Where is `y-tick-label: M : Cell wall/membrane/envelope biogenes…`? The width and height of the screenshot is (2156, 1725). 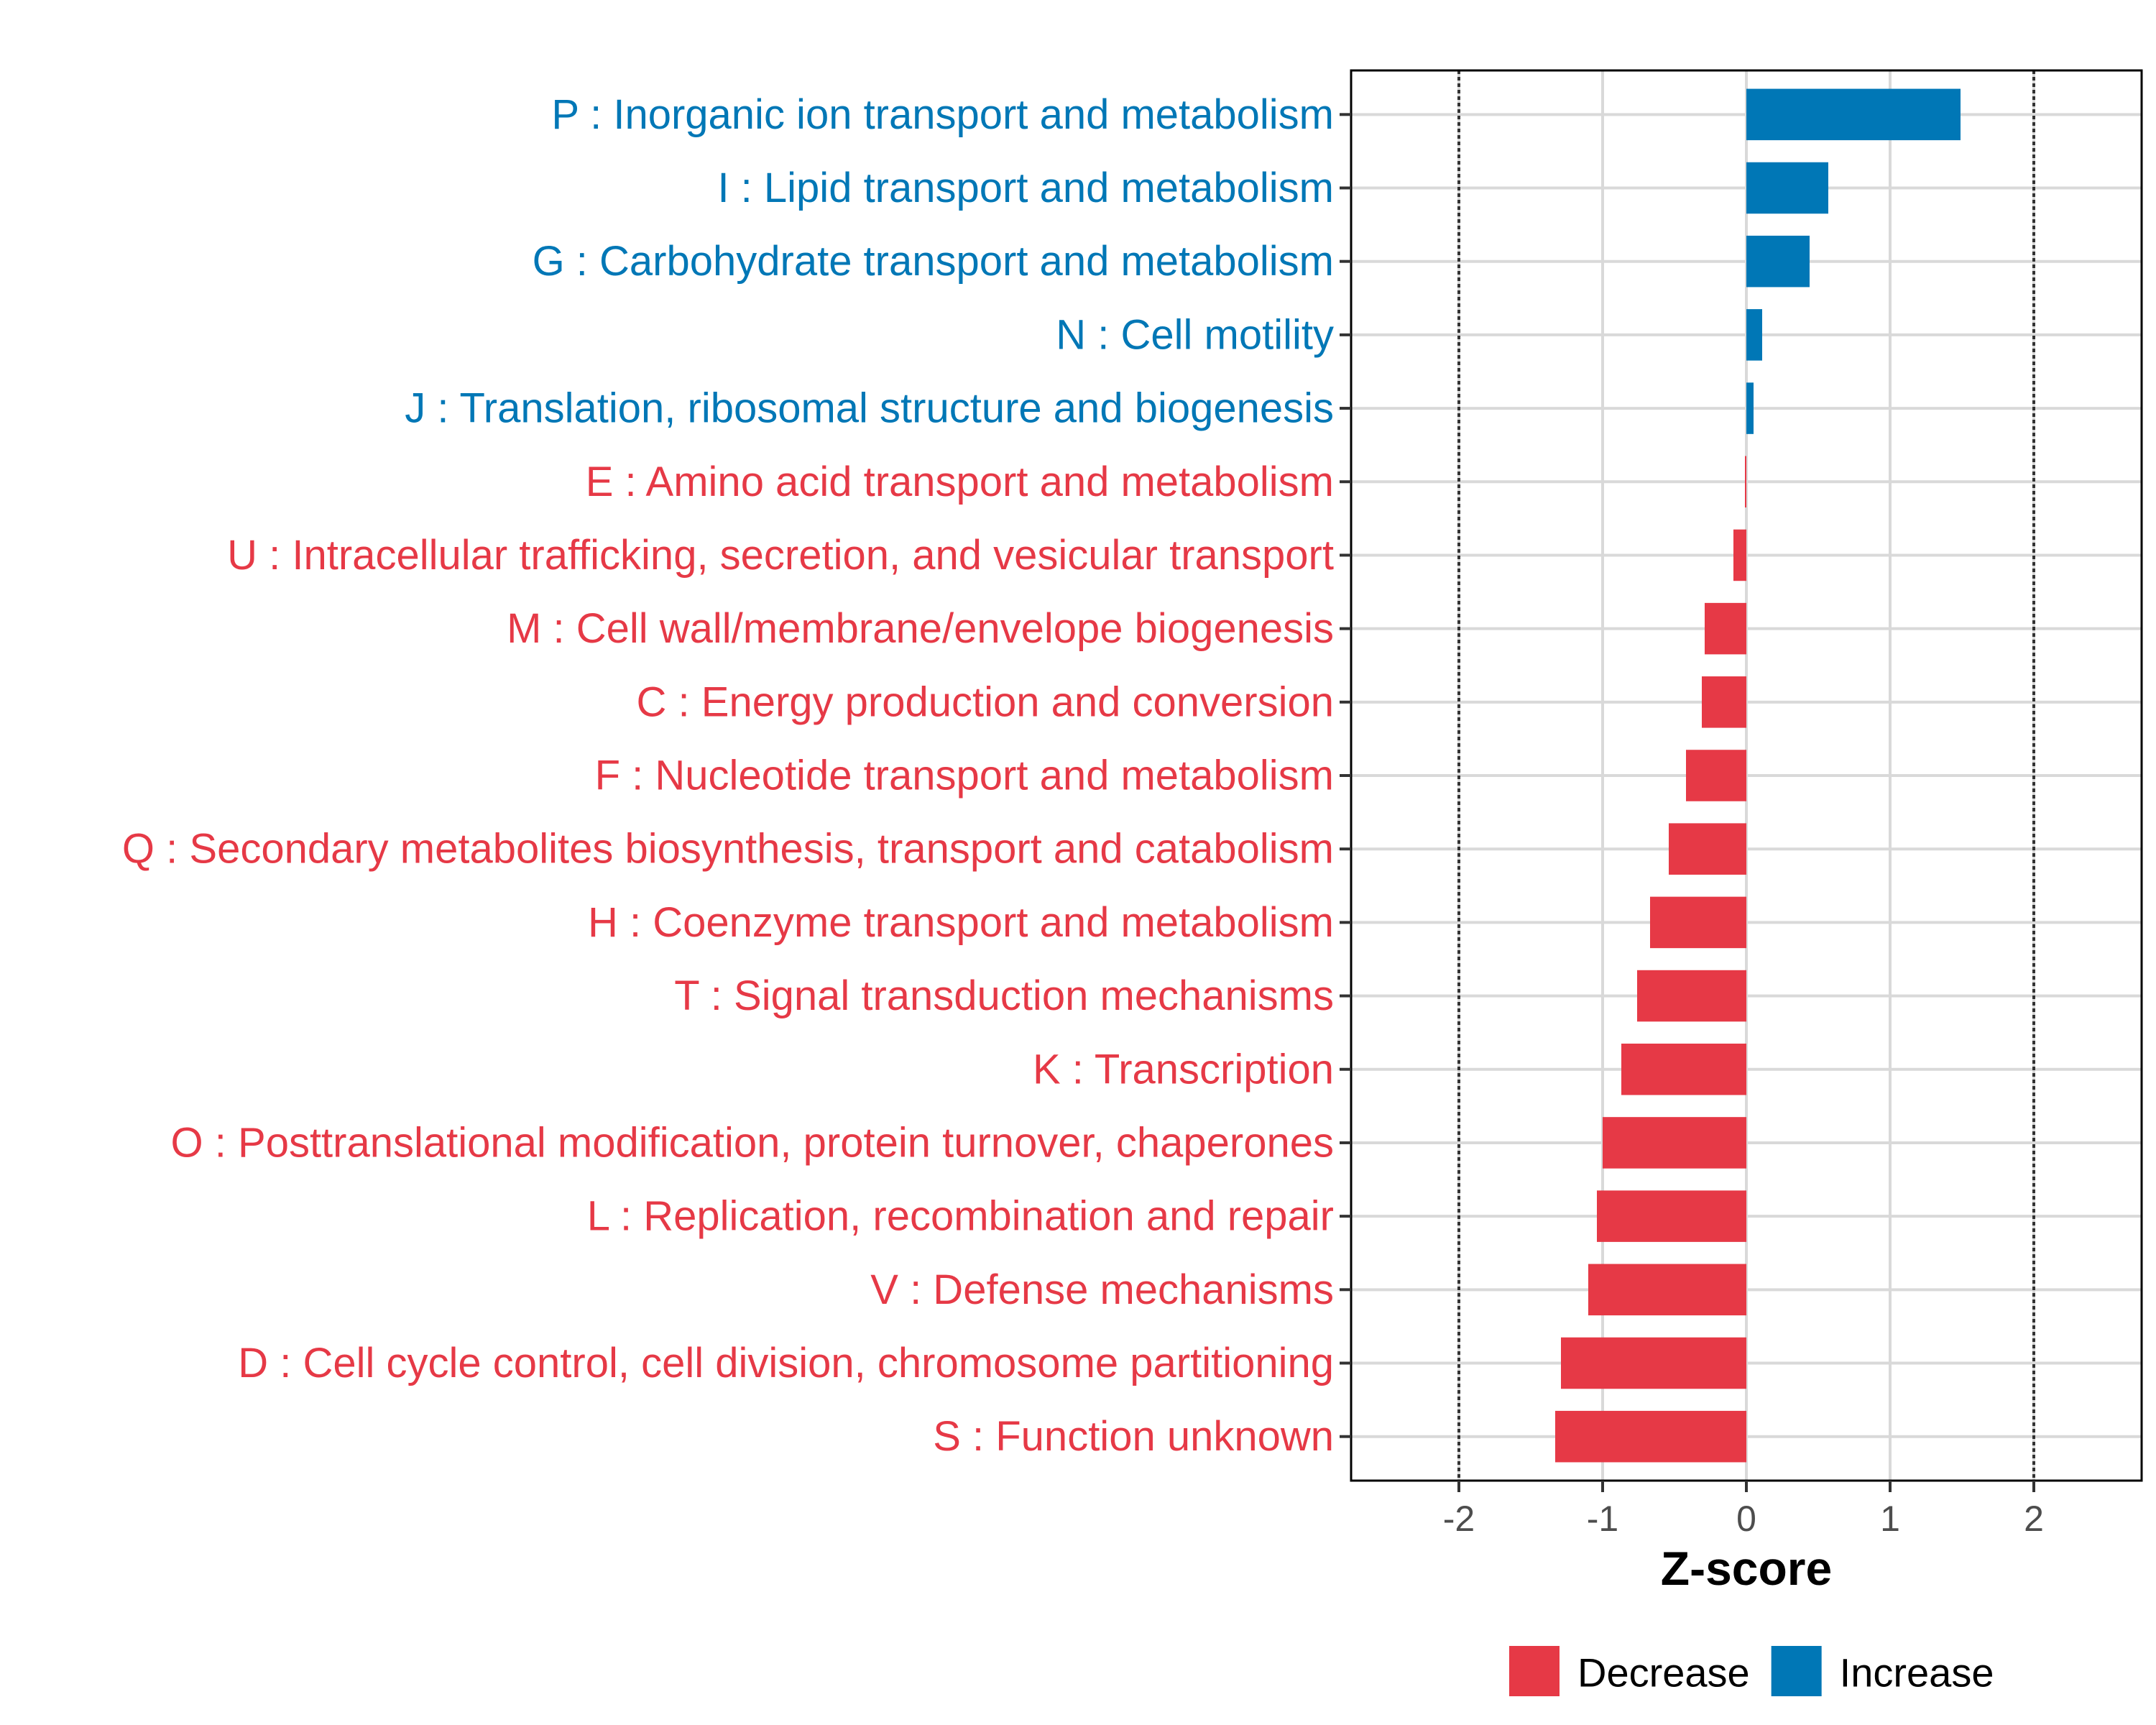
y-tick-label: M : Cell wall/membrane/envelope biogenes… is located at coordinates (921, 628).